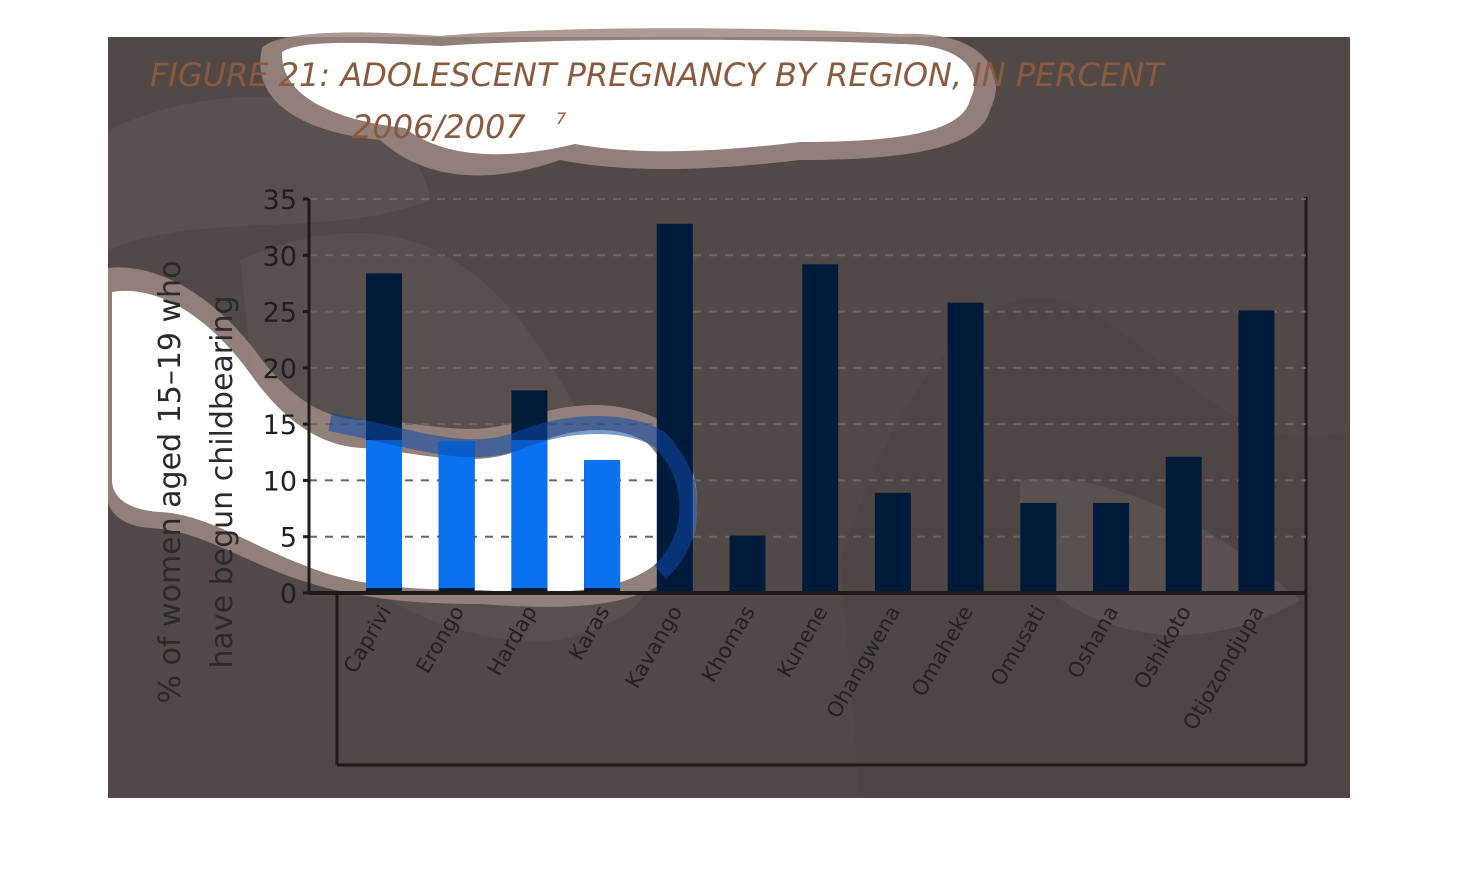 Image resolution: width=1458 pixels, height=892 pixels. What do you see at coordinates (280, 369) in the screenshot?
I see `y-tick-label: 20` at bounding box center [280, 369].